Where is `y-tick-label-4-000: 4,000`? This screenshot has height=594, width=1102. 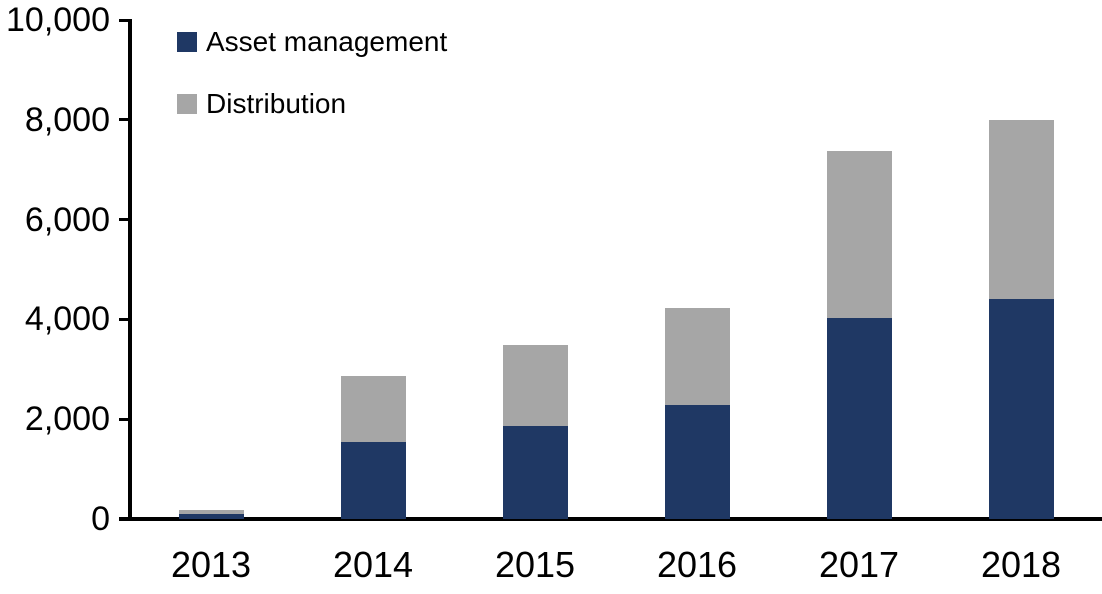 y-tick-label-4-000: 4,000 is located at coordinates (67, 319).